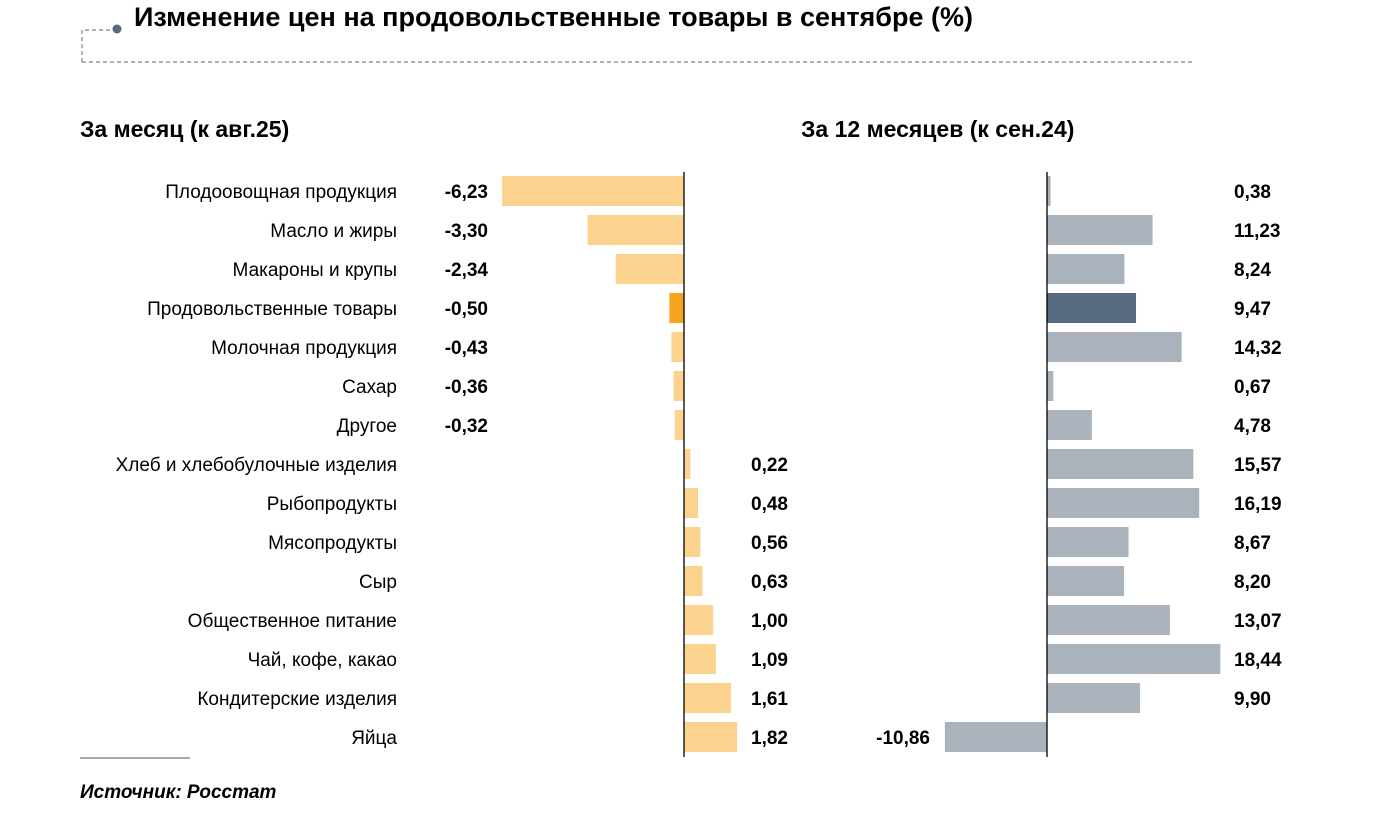 Image resolution: width=1385 pixels, height=815 pixels. I want to click on left-data-label: -6,23, so click(466, 192).